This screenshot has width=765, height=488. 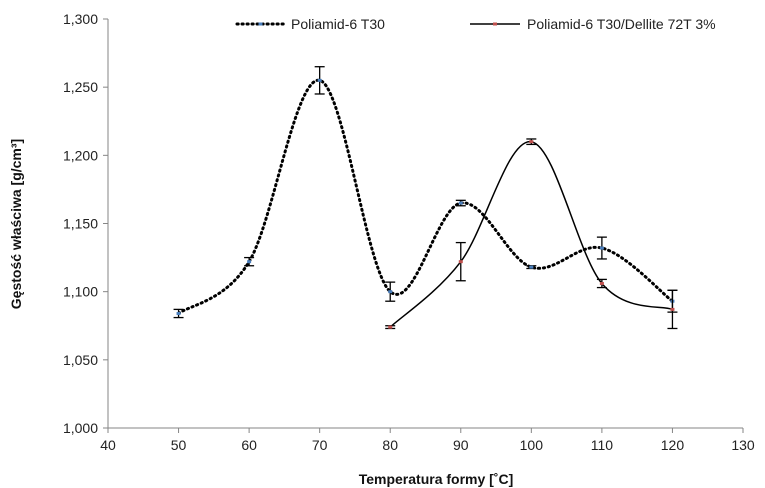 I want to click on x-tick-label: 90, so click(x=461, y=445).